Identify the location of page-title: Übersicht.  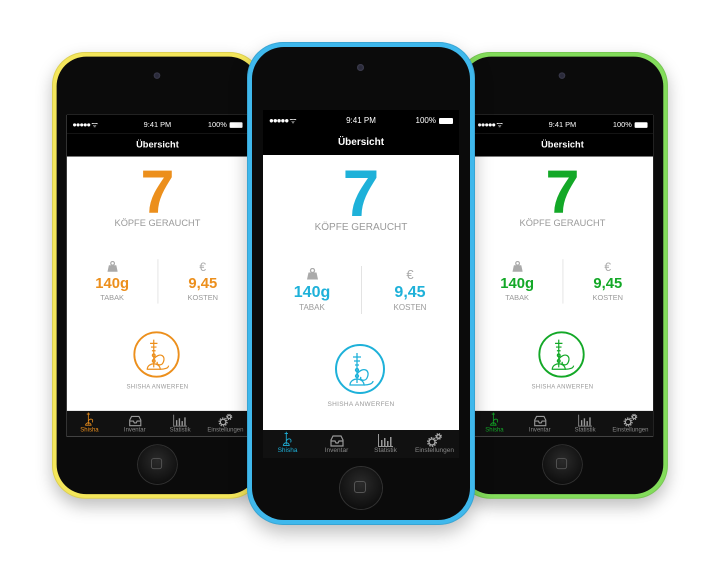
(361, 142).